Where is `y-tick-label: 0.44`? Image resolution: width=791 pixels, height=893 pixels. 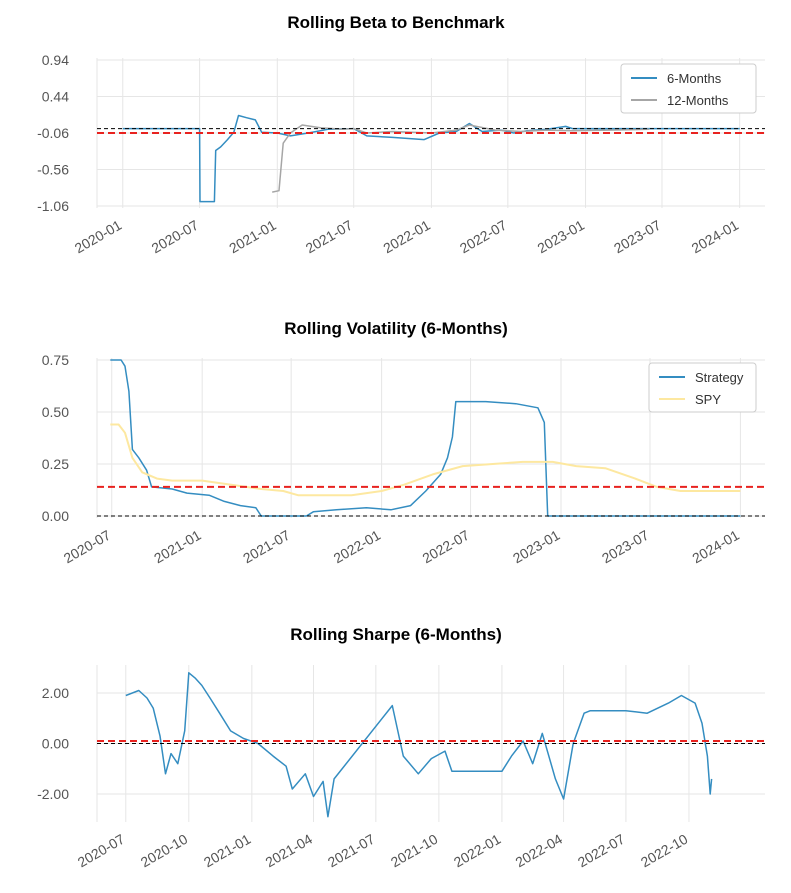 y-tick-label: 0.44 is located at coordinates (55, 97).